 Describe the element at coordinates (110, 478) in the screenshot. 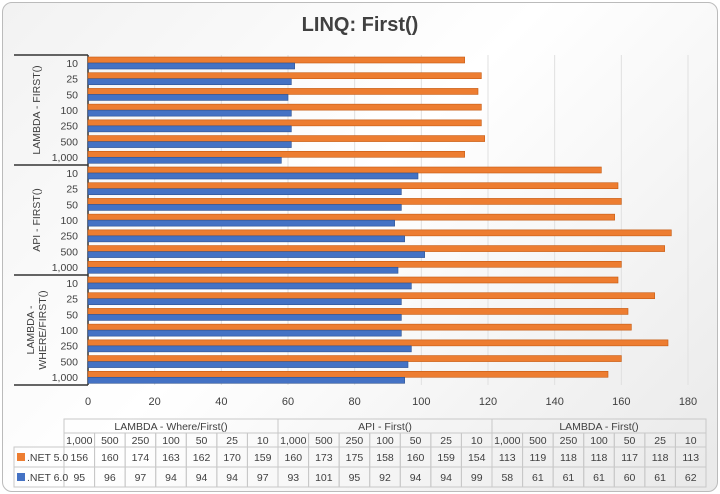

I see `table-value-net6: 96` at that location.